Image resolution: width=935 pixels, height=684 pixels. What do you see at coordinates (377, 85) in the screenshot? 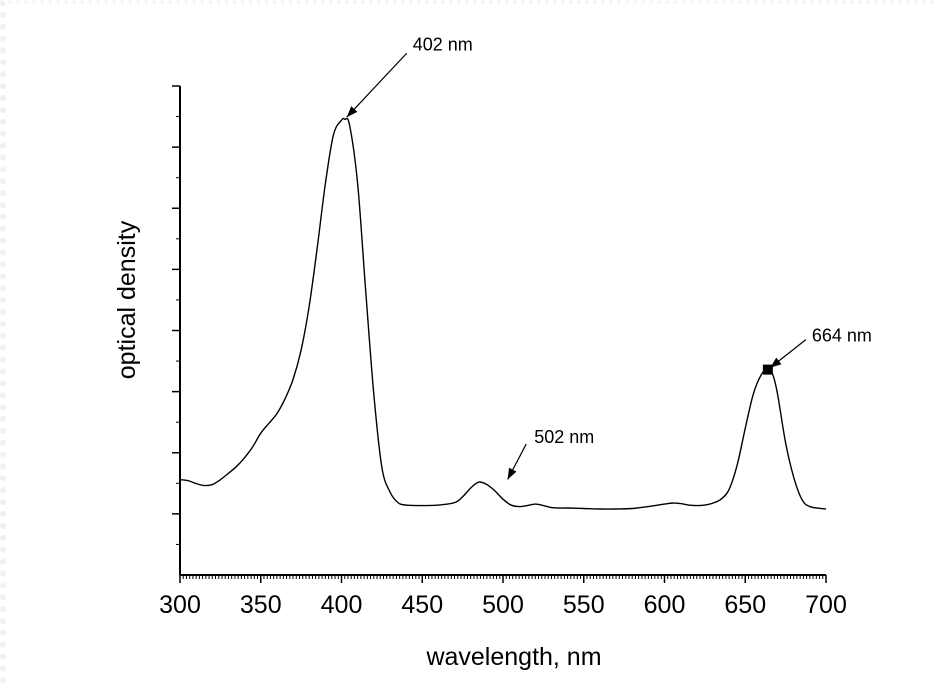
I see `annotation-arrow-line` at bounding box center [377, 85].